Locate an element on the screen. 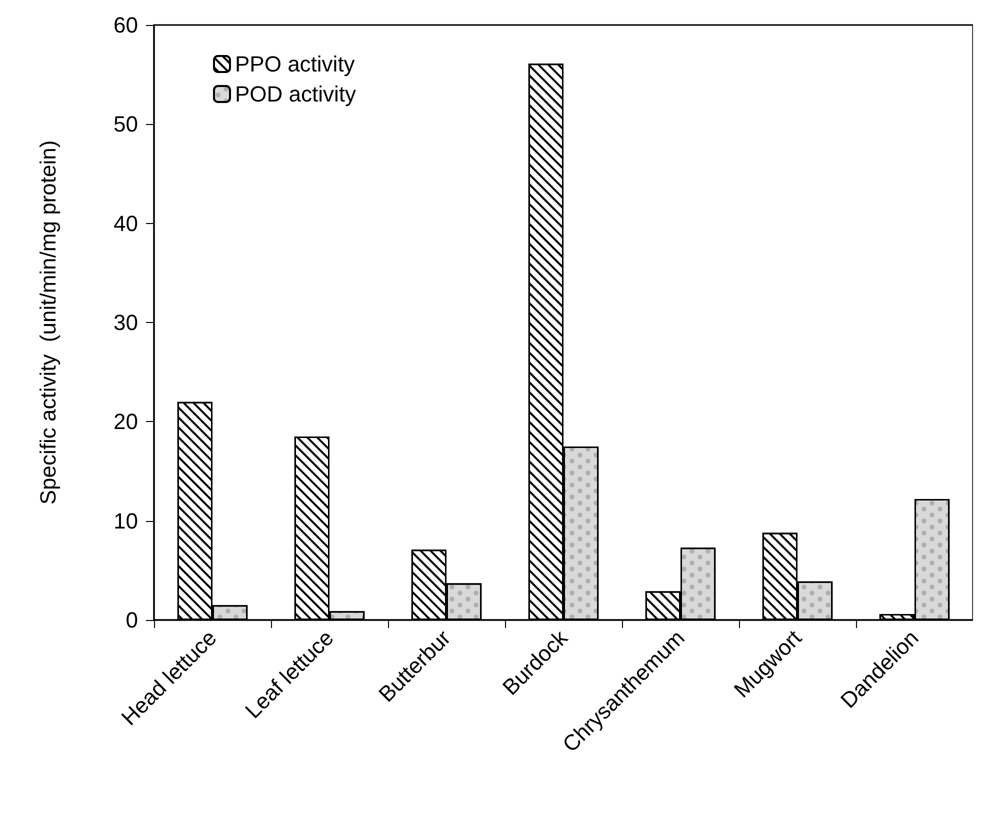  legend-label: PPO activity is located at coordinates (295, 64).